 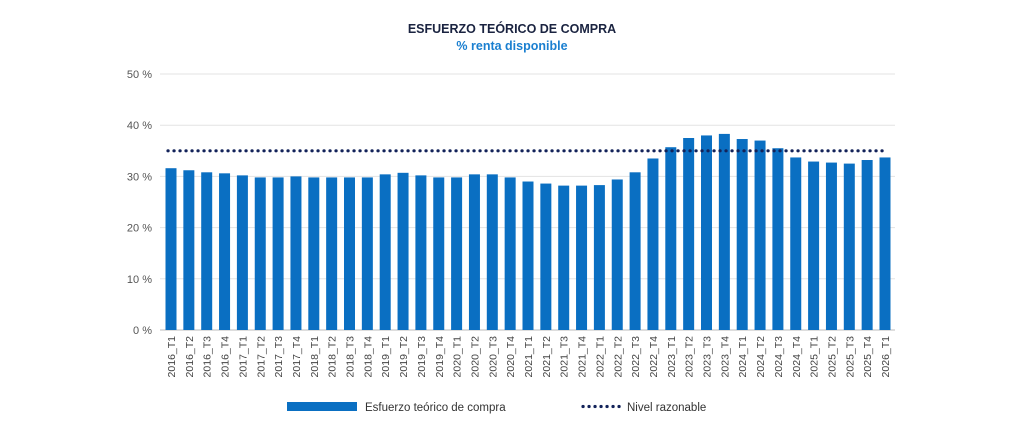 What do you see at coordinates (618, 357) in the screenshot?
I see `x-tick-label: 2022_T2` at bounding box center [618, 357].